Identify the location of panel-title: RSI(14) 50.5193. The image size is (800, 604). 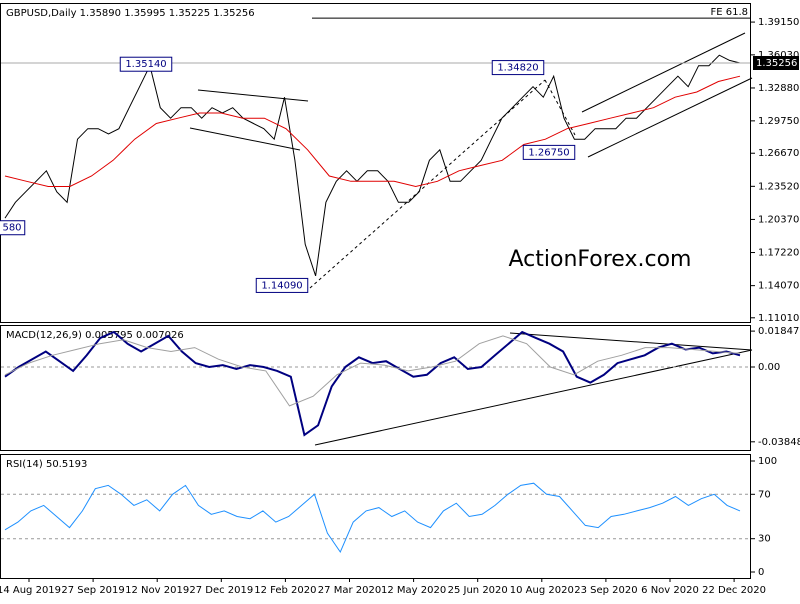
(46, 464).